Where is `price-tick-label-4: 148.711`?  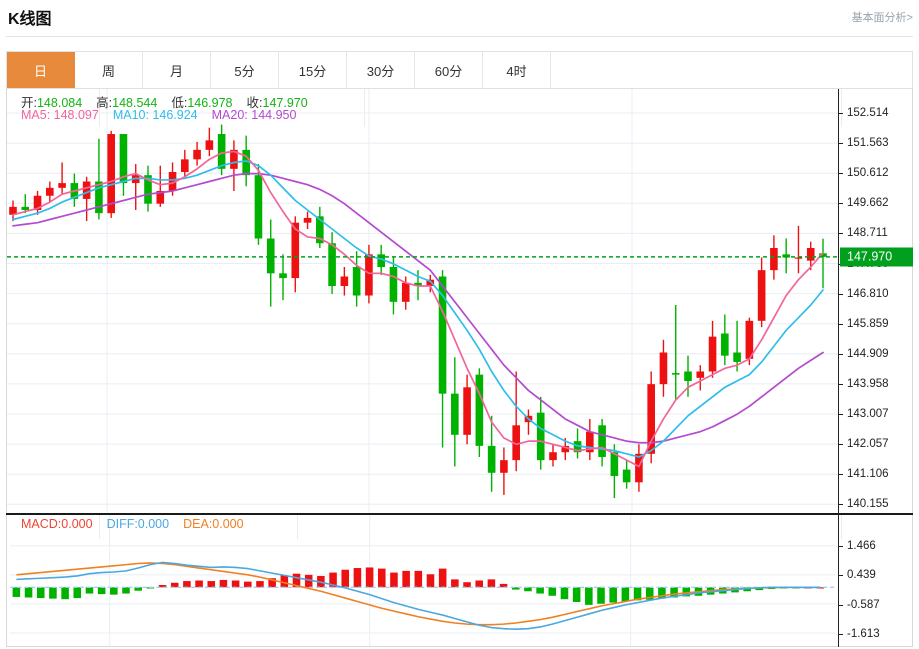
price-tick-label-4: 148.711 is located at coordinates (867, 233).